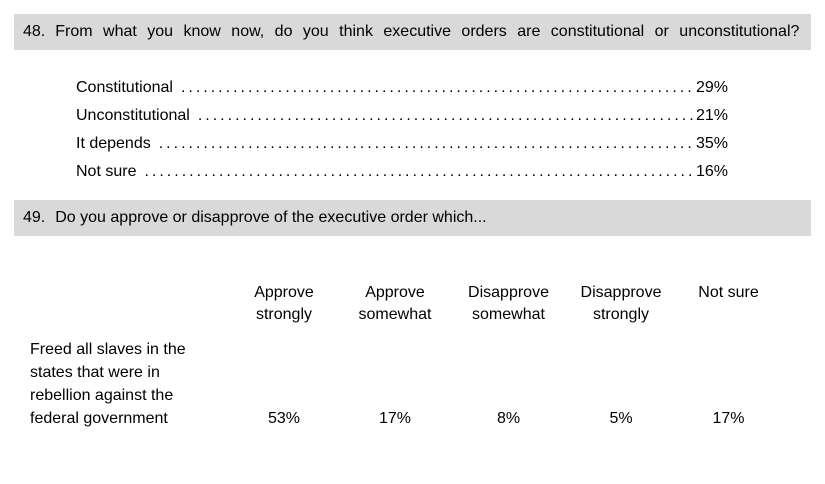 The image size is (825, 484). Describe the element at coordinates (113, 143) in the screenshot. I see `option-label: It depends` at that location.